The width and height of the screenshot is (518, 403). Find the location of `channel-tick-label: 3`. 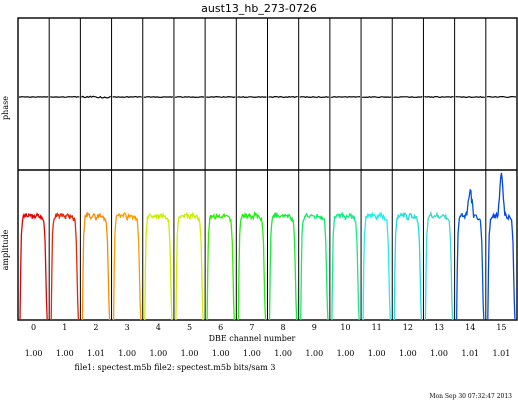

channel-tick-label: 3 is located at coordinates (127, 327).